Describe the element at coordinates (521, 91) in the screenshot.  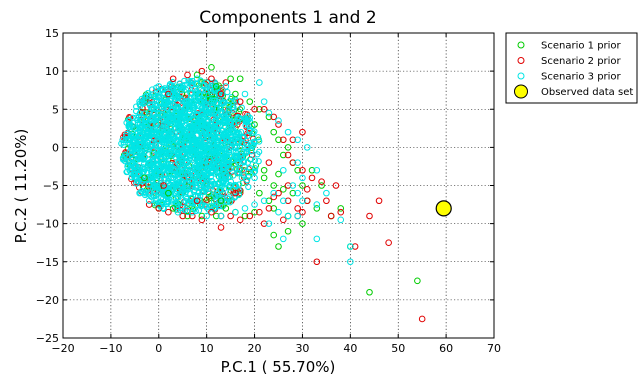
I see `legend-marker-observed` at that location.